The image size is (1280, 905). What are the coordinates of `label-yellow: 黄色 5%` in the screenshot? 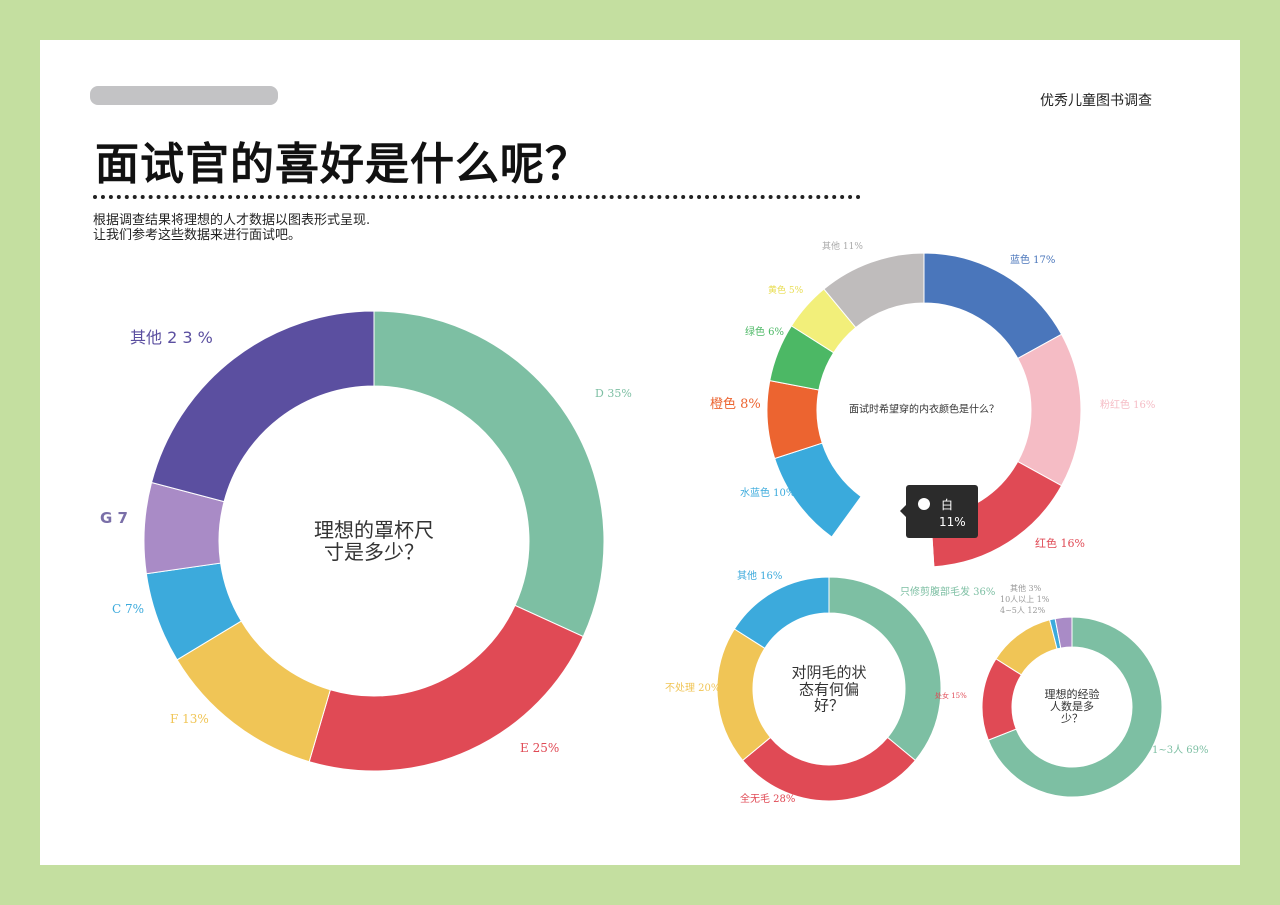 It's located at (786, 291).